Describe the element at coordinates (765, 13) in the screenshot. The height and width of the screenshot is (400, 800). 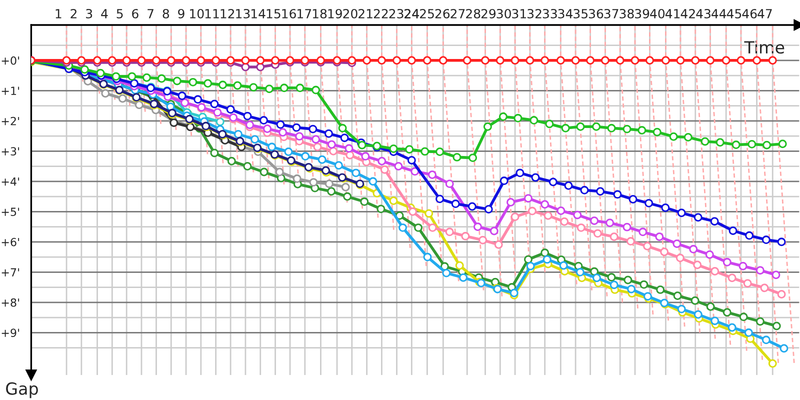
I see `x-tick-label: 47` at that location.